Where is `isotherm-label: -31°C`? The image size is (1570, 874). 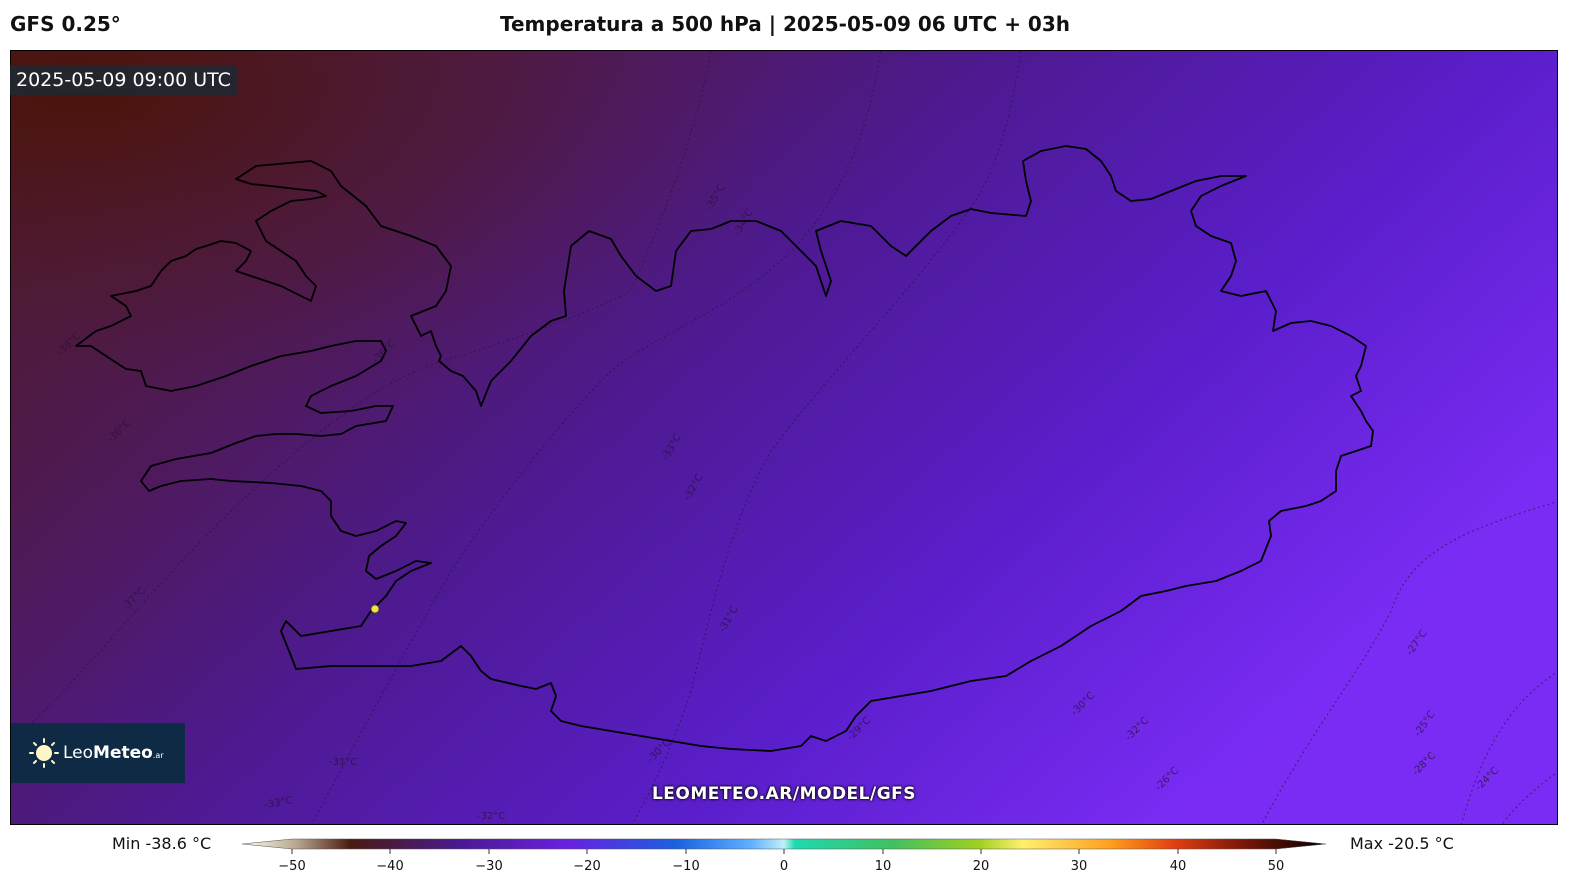
isotherm-label: -31°C is located at coordinates (343, 762).